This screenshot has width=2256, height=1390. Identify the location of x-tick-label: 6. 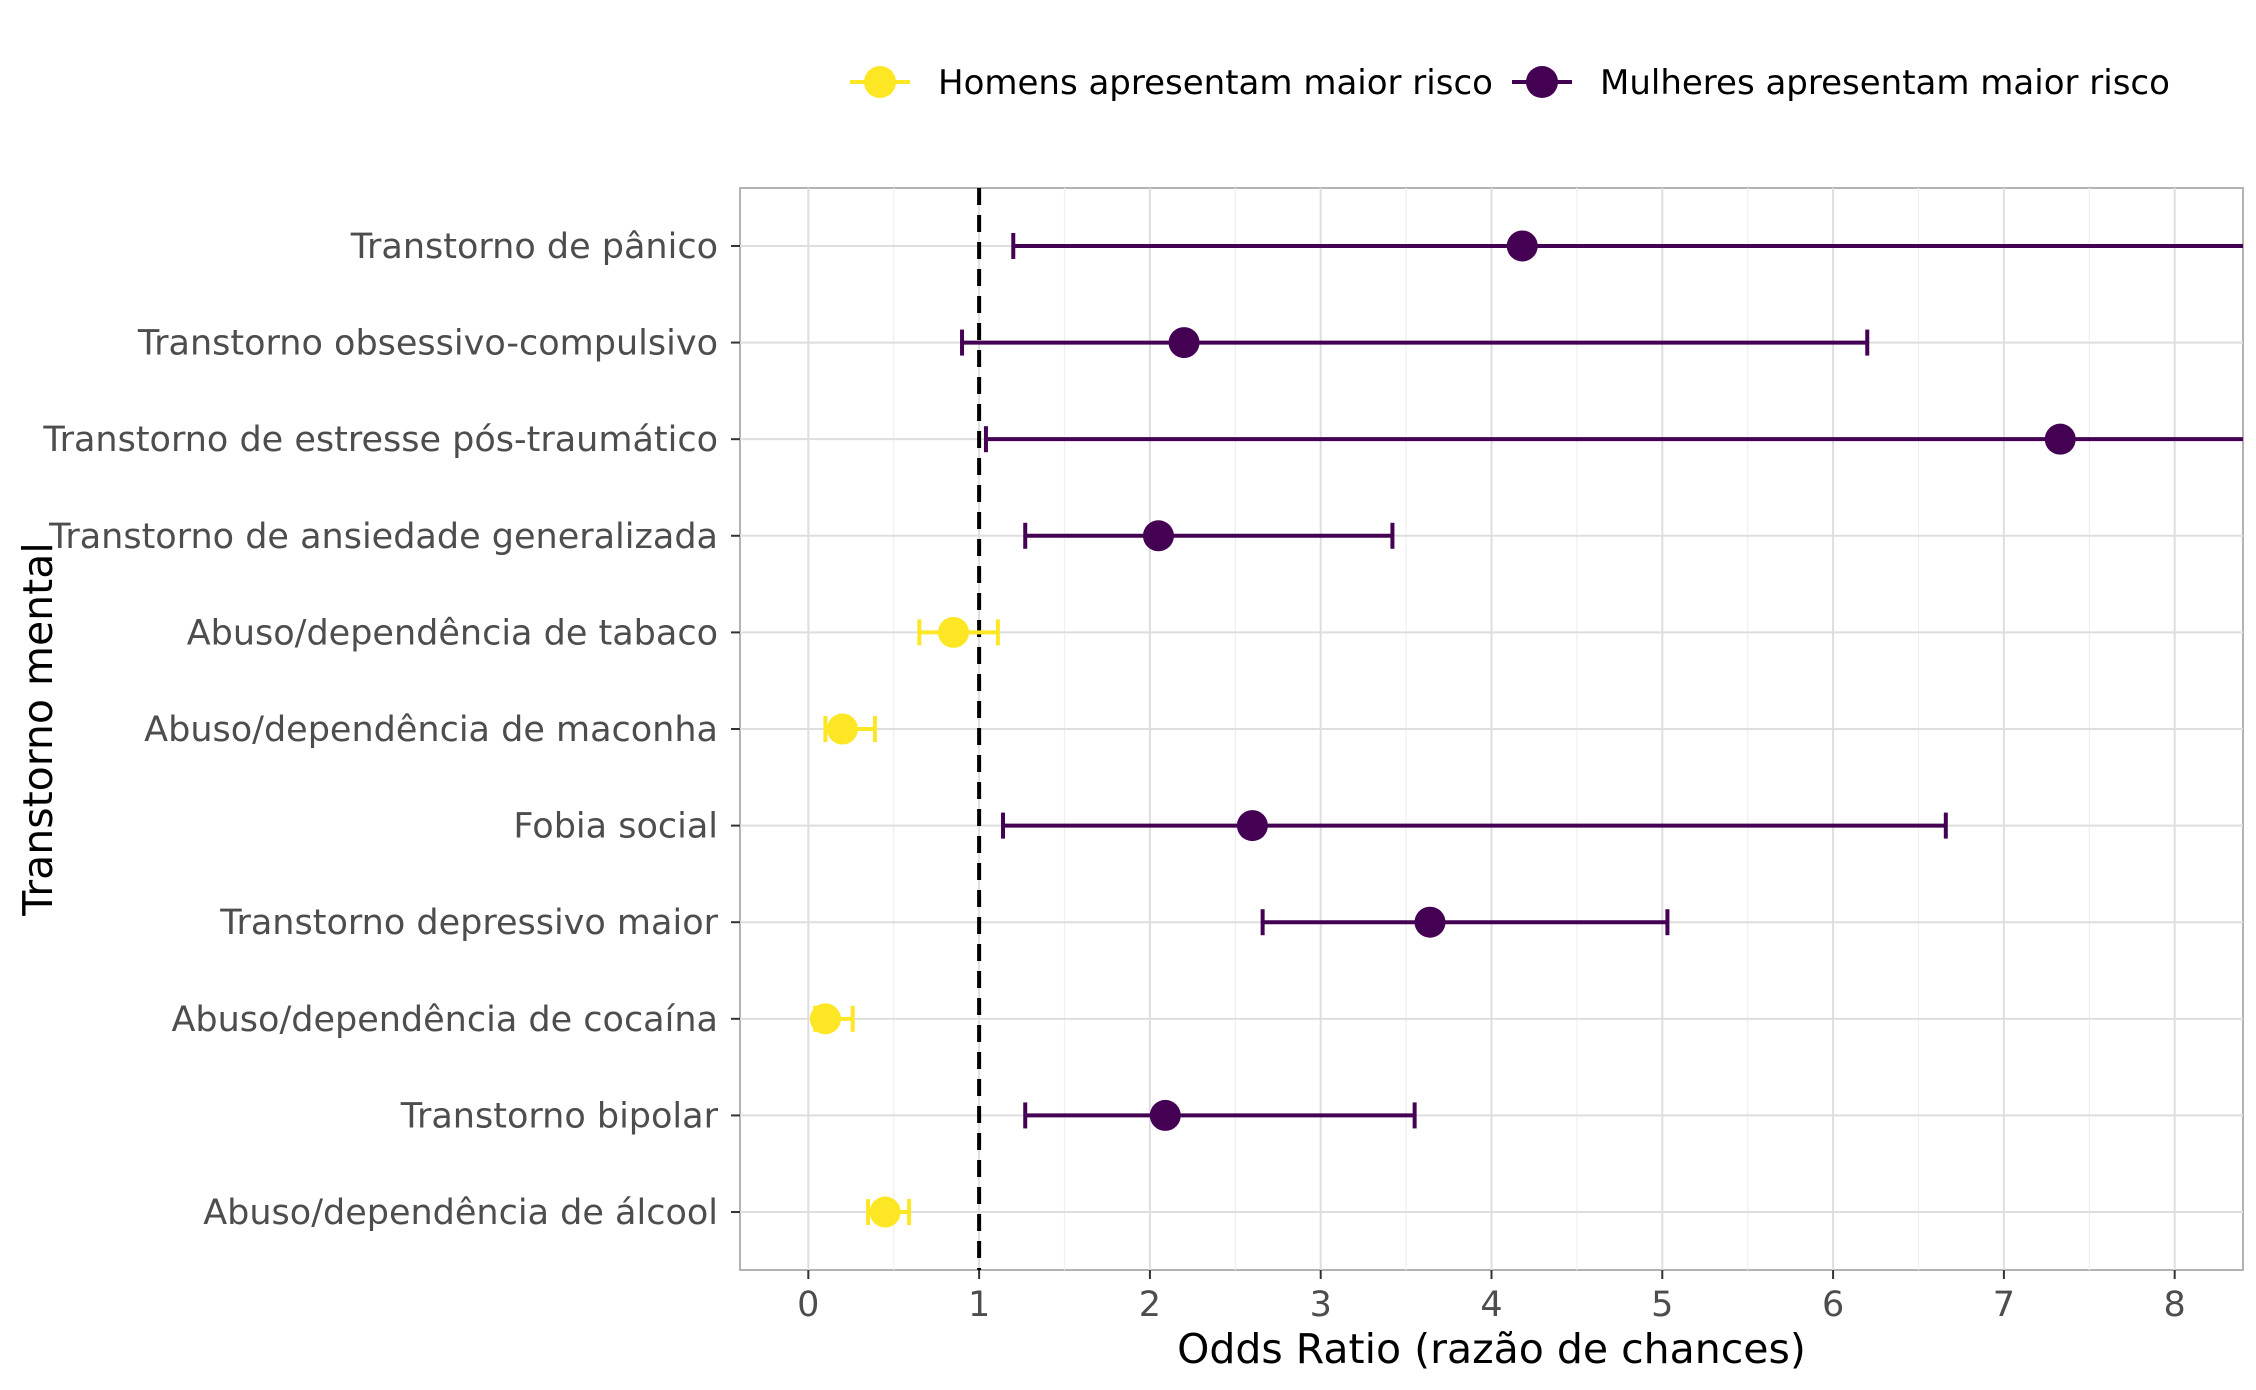
(1833, 1305).